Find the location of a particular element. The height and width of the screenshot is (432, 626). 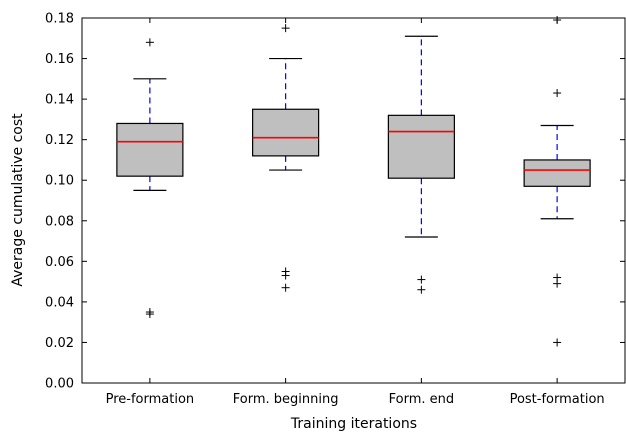

y-tick-label: 0.06 is located at coordinates (59, 262).